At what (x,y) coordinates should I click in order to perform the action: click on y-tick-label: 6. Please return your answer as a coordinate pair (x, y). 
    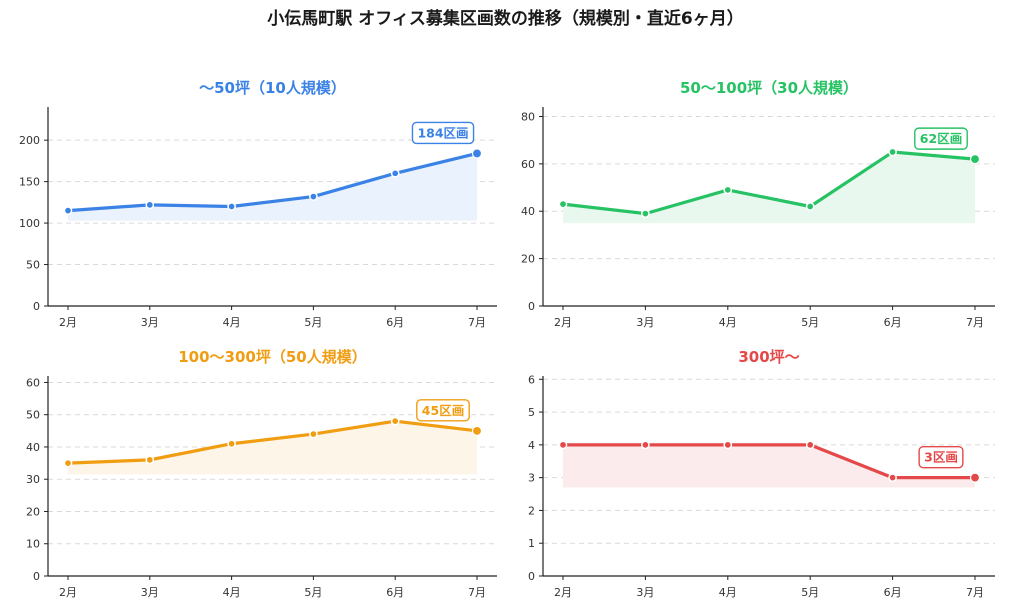
    Looking at the image, I should click on (531, 379).